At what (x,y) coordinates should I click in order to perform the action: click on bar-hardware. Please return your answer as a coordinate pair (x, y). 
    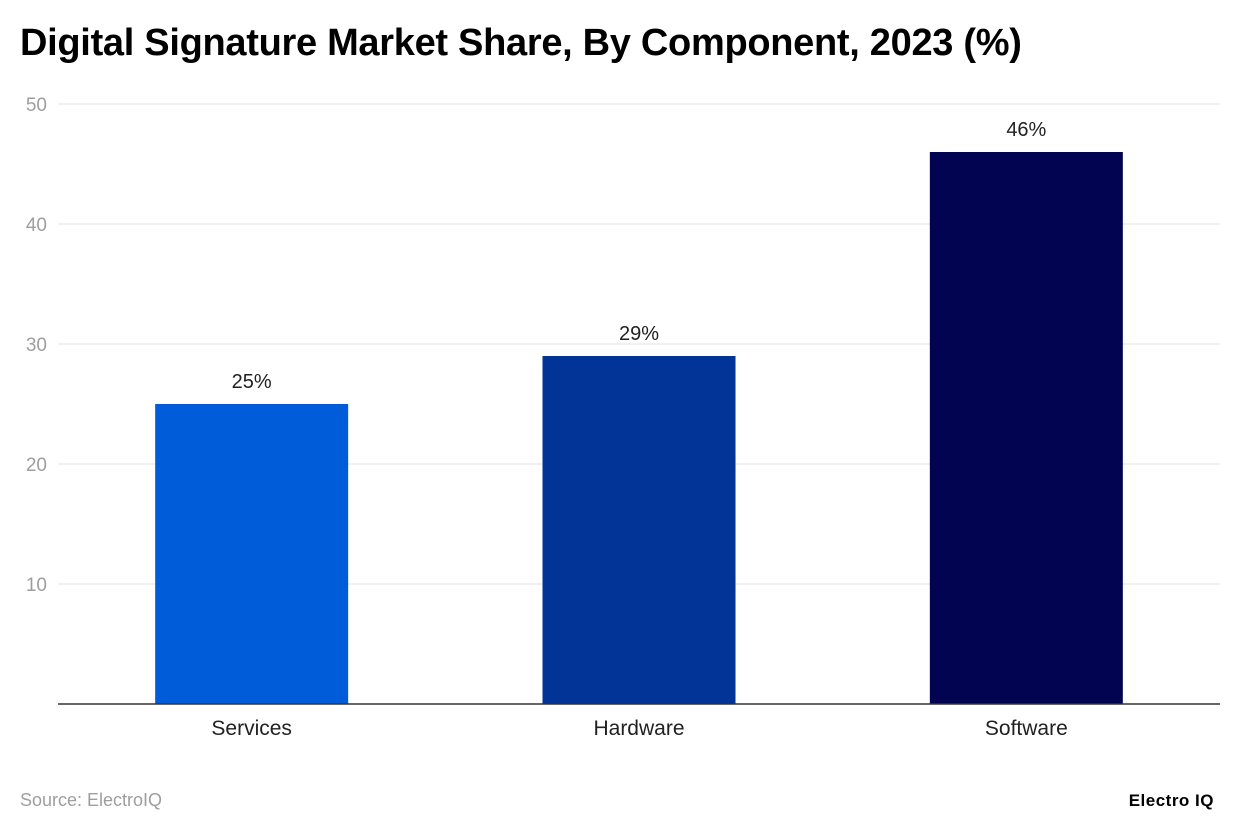
    Looking at the image, I should click on (639, 530).